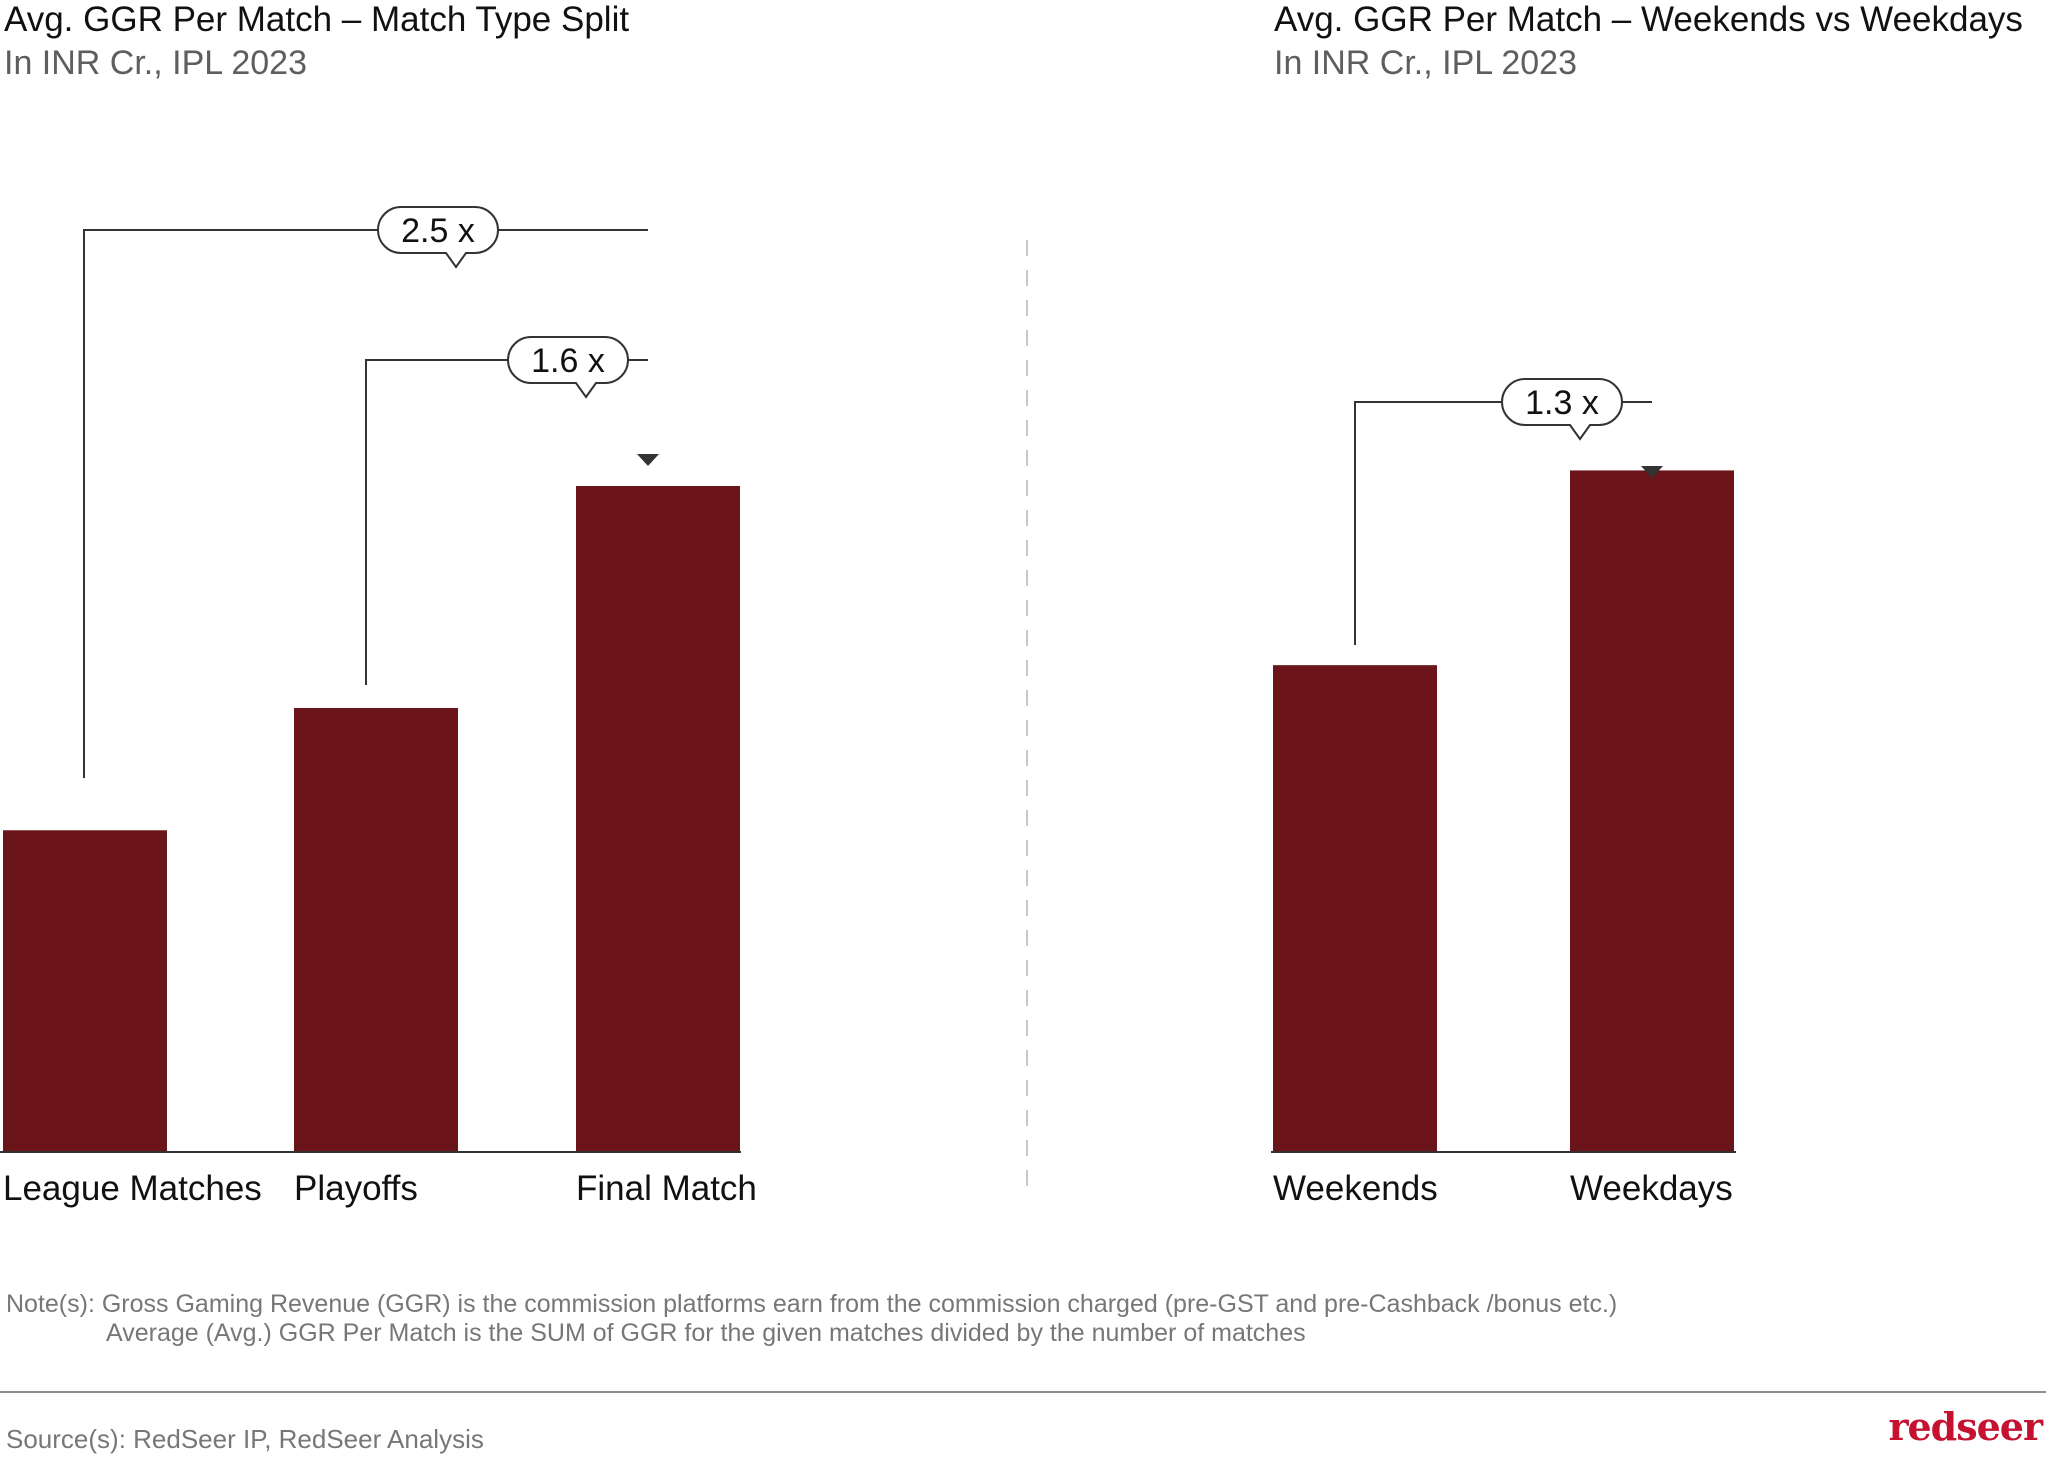  What do you see at coordinates (1562, 403) in the screenshot?
I see `multiplier-label: 1.3 x` at bounding box center [1562, 403].